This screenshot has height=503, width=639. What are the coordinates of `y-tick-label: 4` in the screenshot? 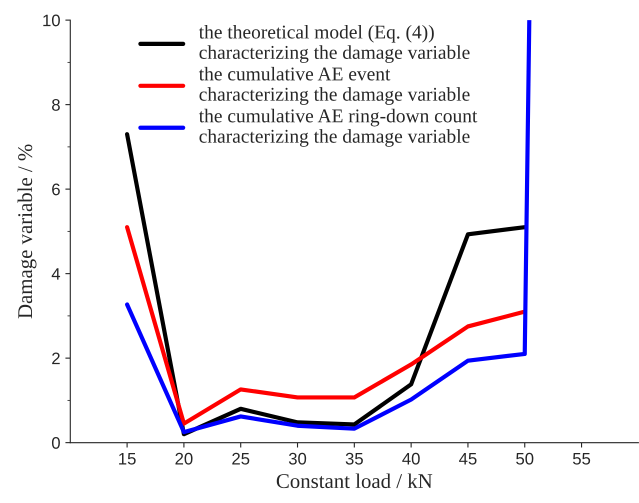 It's located at (56, 274).